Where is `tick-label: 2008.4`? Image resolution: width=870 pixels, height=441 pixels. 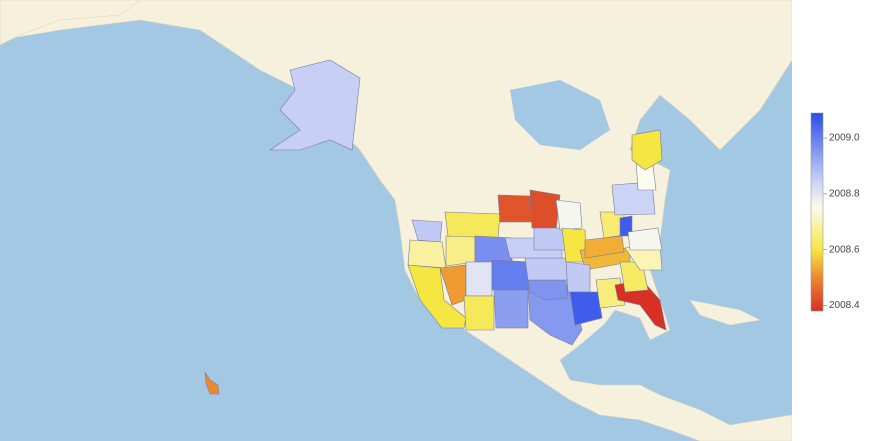 tick-label: 2008.4 is located at coordinates (844, 305).